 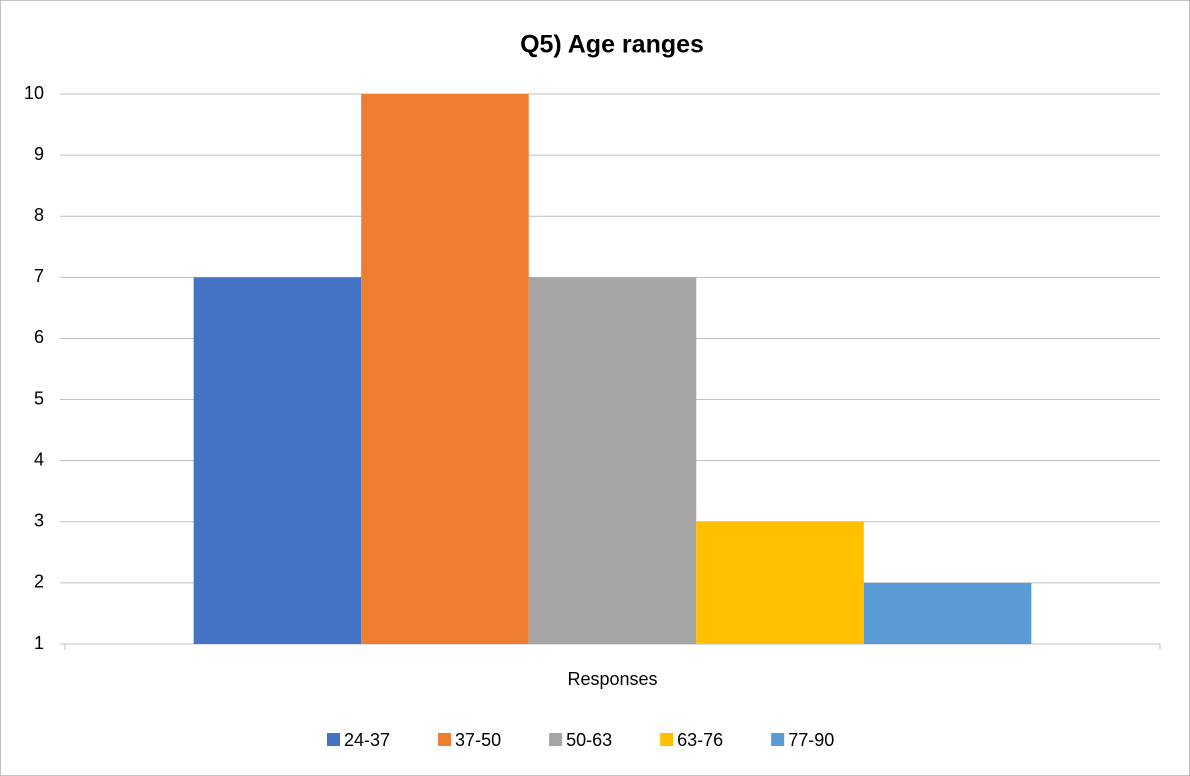 What do you see at coordinates (612, 679) in the screenshot?
I see `x-tick-label: Responses` at bounding box center [612, 679].